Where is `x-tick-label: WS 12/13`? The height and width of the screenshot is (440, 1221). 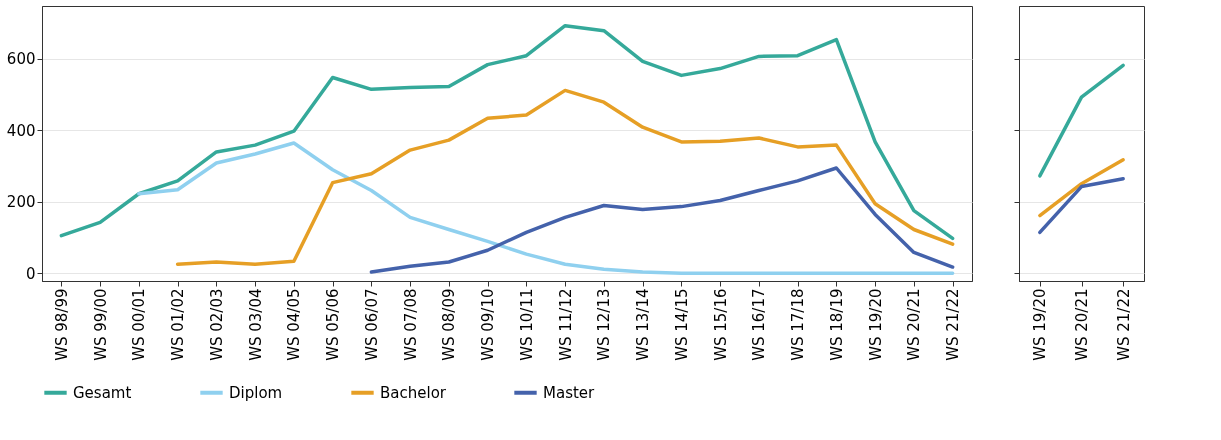
x-tick-label: WS 12/13 is located at coordinates (604, 324).